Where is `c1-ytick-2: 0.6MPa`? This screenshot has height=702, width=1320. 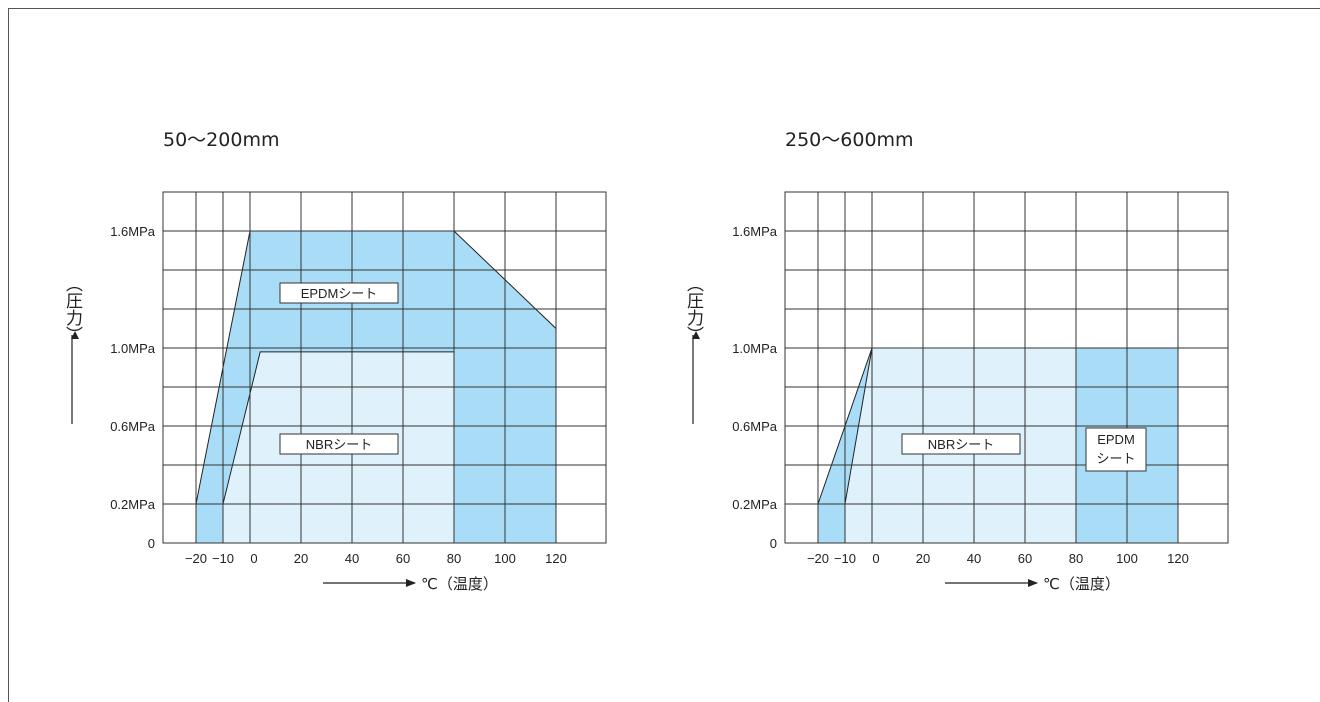 c1-ytick-2: 0.6MPa is located at coordinates (133, 426).